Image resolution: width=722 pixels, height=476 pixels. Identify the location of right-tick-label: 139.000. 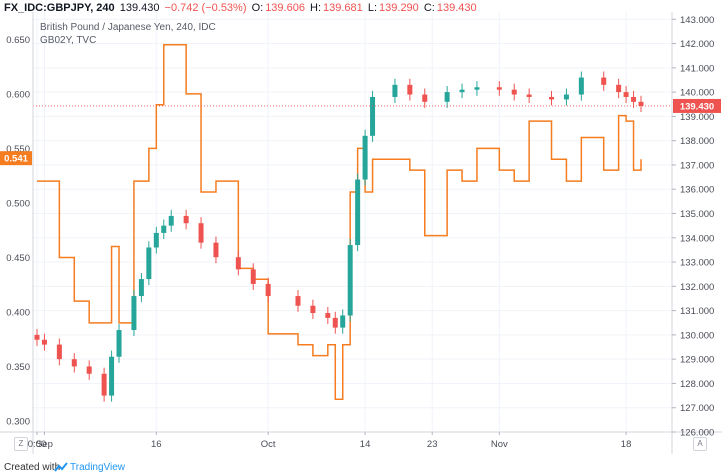
(697, 117).